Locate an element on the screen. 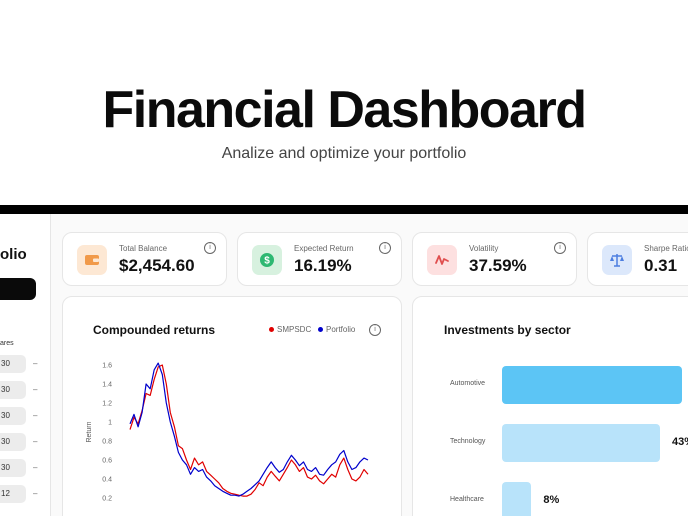 Image resolution: width=688 pixels, height=516 pixels. y-tick-label: 1 is located at coordinates (110, 423).